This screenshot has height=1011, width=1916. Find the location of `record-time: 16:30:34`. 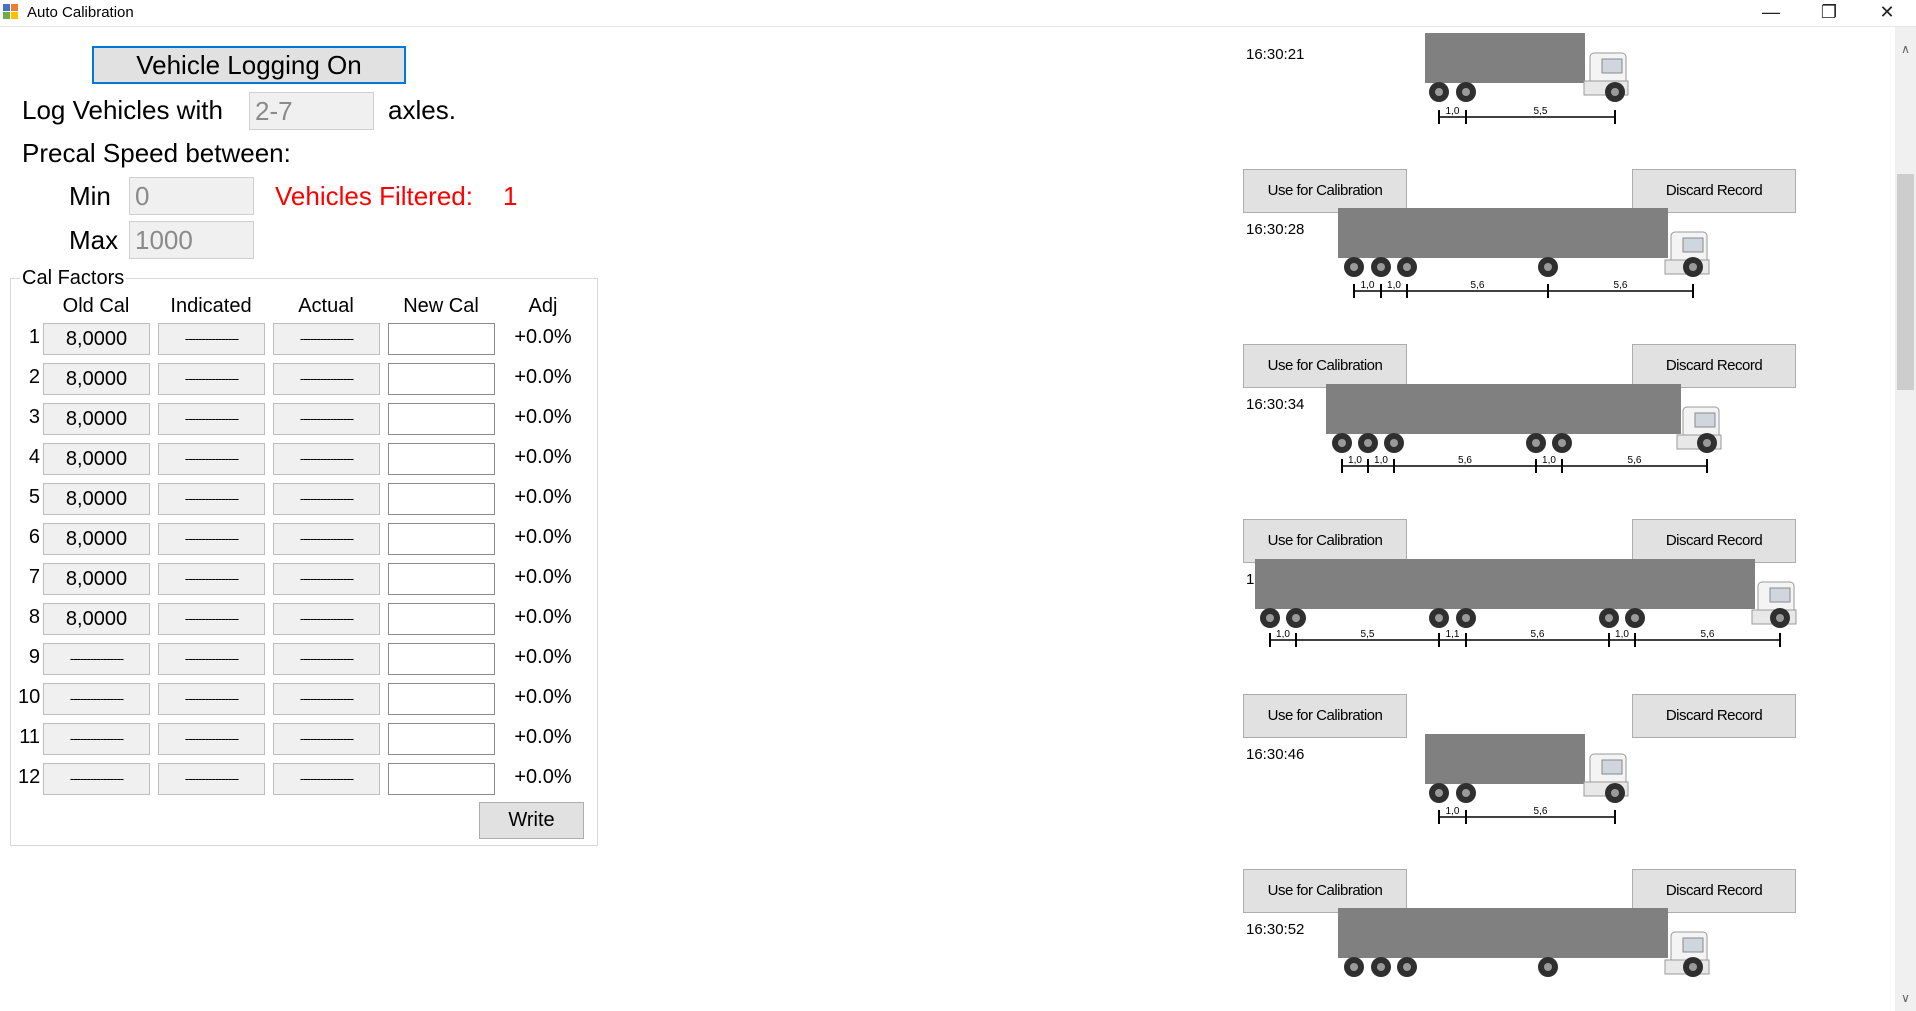

record-time: 16:30:34 is located at coordinates (1275, 404).